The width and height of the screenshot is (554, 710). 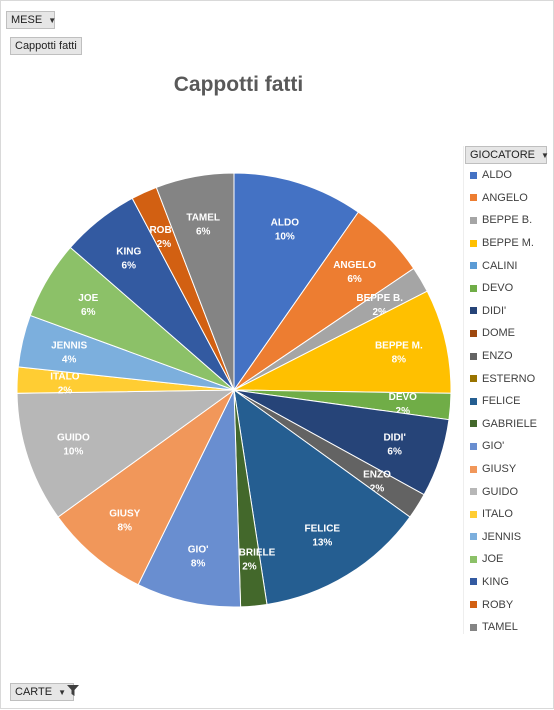 What do you see at coordinates (399, 353) in the screenshot?
I see `data-label: BEPPE M. 8%` at bounding box center [399, 353].